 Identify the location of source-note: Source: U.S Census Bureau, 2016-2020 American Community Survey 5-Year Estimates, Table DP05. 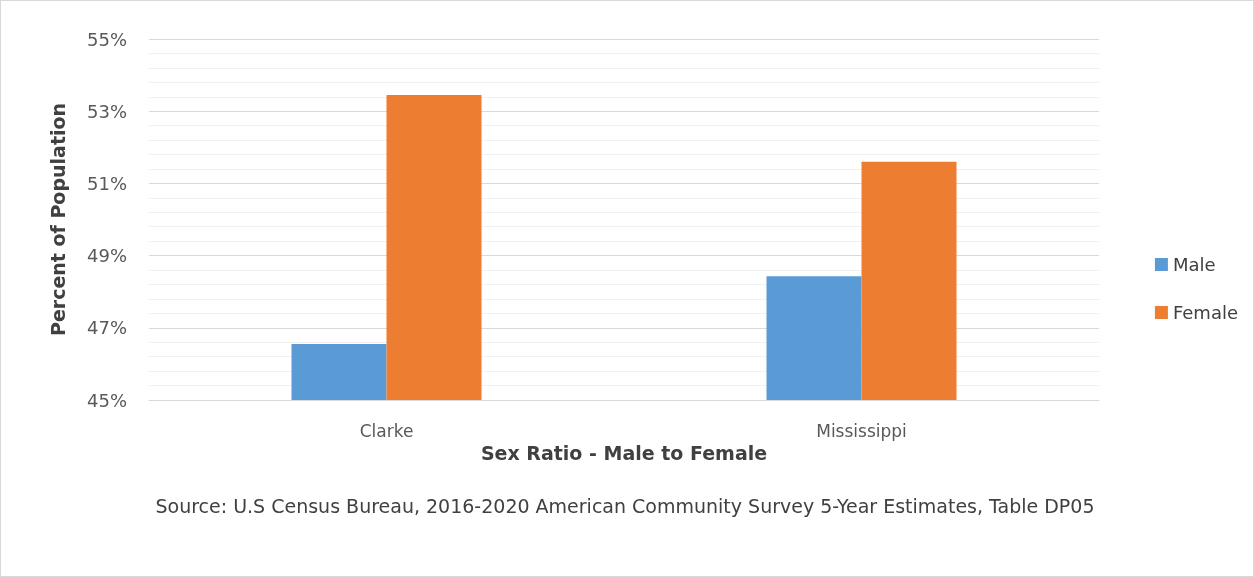
(625, 506).